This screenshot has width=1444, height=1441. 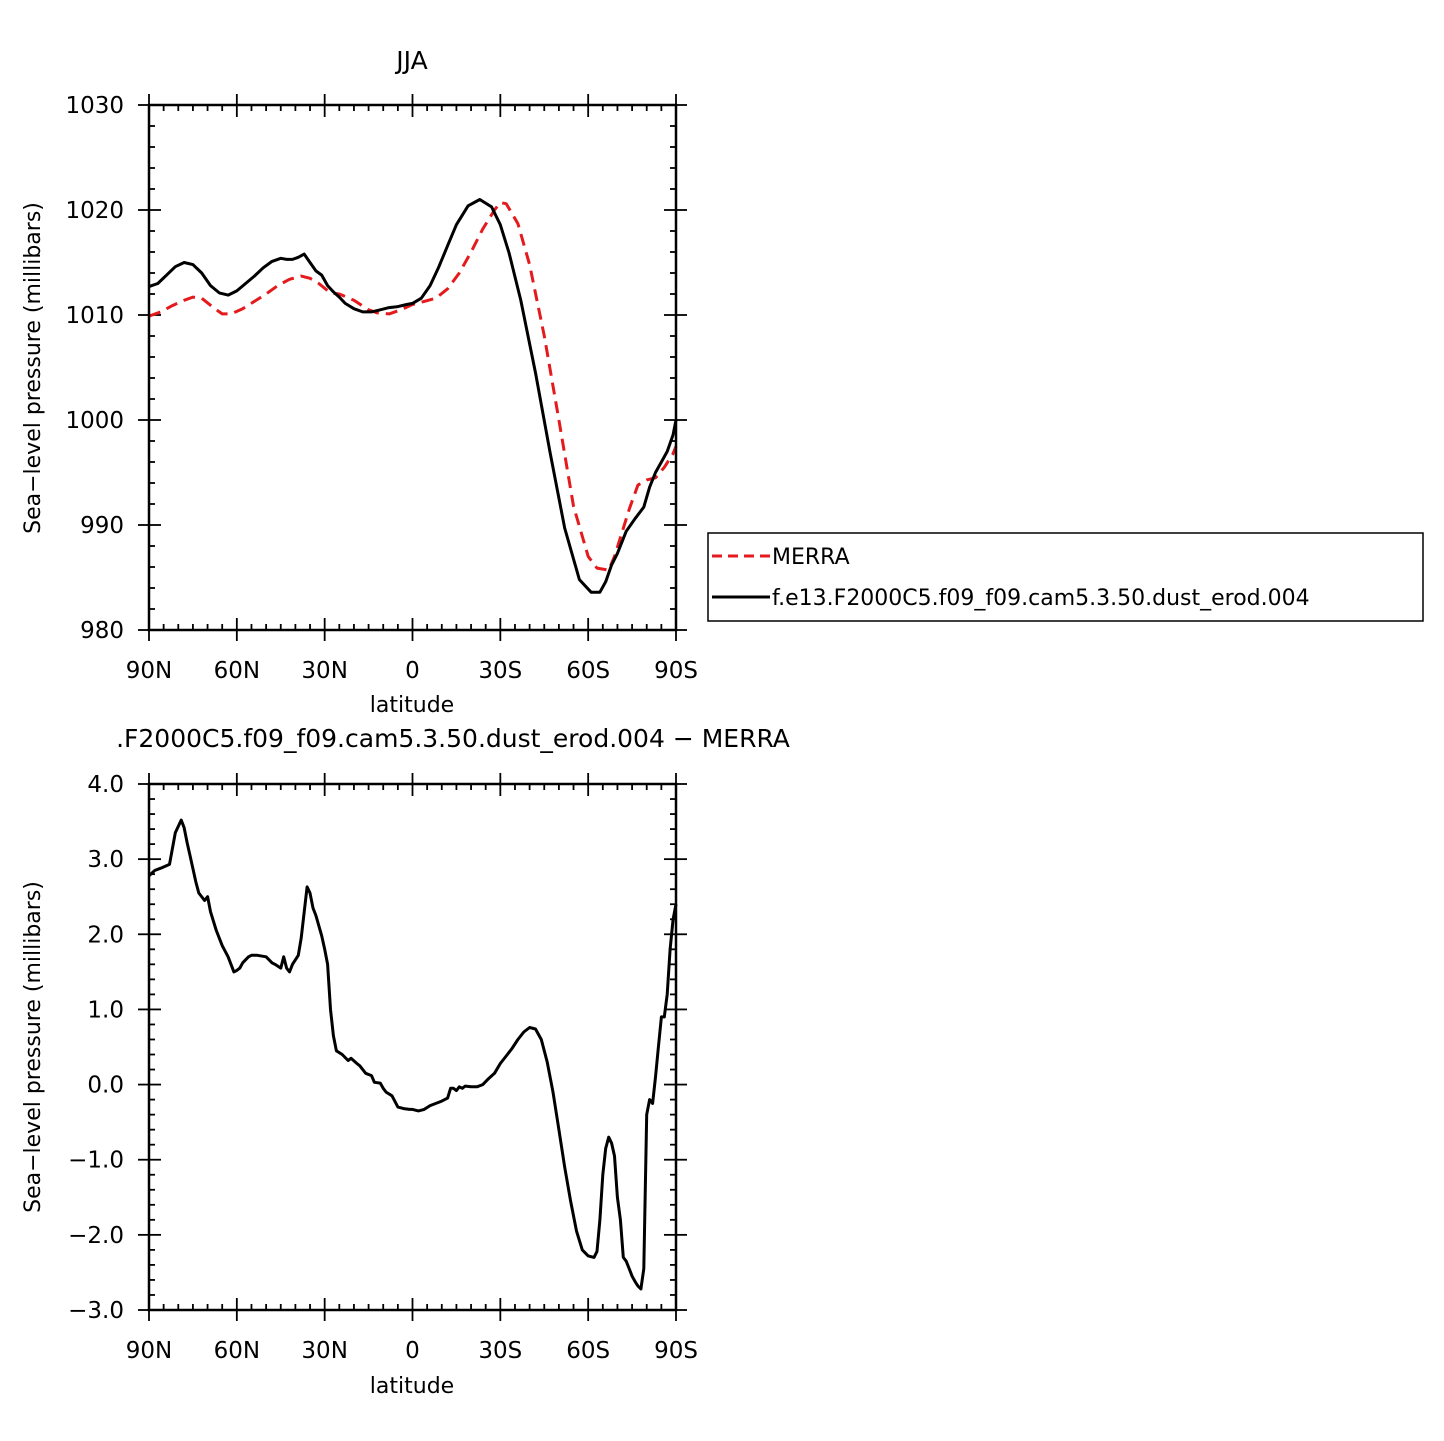 I want to click on top-x-tick-label: 90N, so click(x=149, y=671).